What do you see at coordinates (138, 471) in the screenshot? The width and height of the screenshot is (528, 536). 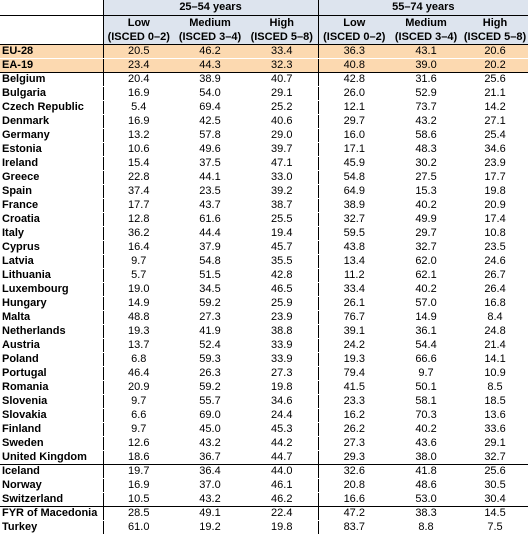 I see `cell-value: 19.7` at bounding box center [138, 471].